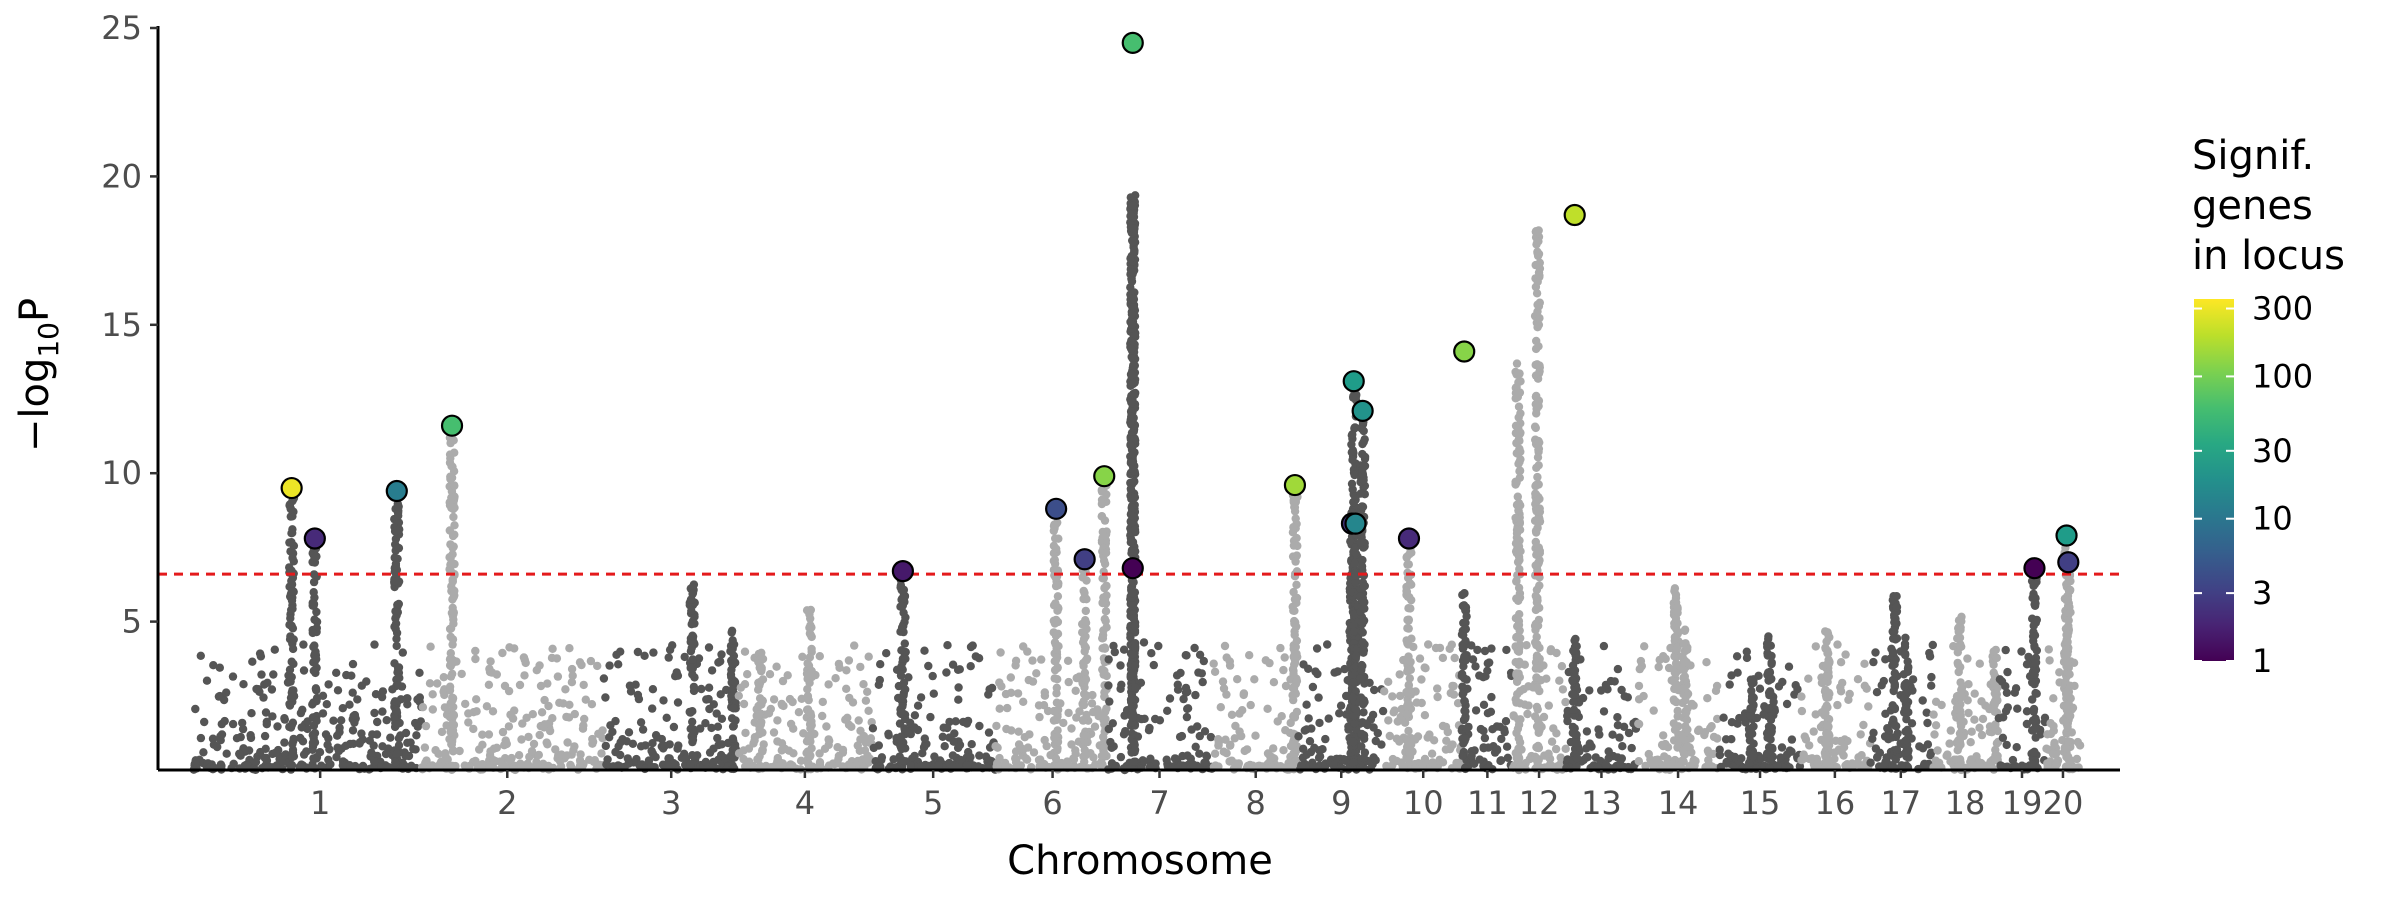 Image resolution: width=2400 pixels, height=904 pixels. What do you see at coordinates (933, 803) in the screenshot?
I see `x-tick-label: 5` at bounding box center [933, 803].